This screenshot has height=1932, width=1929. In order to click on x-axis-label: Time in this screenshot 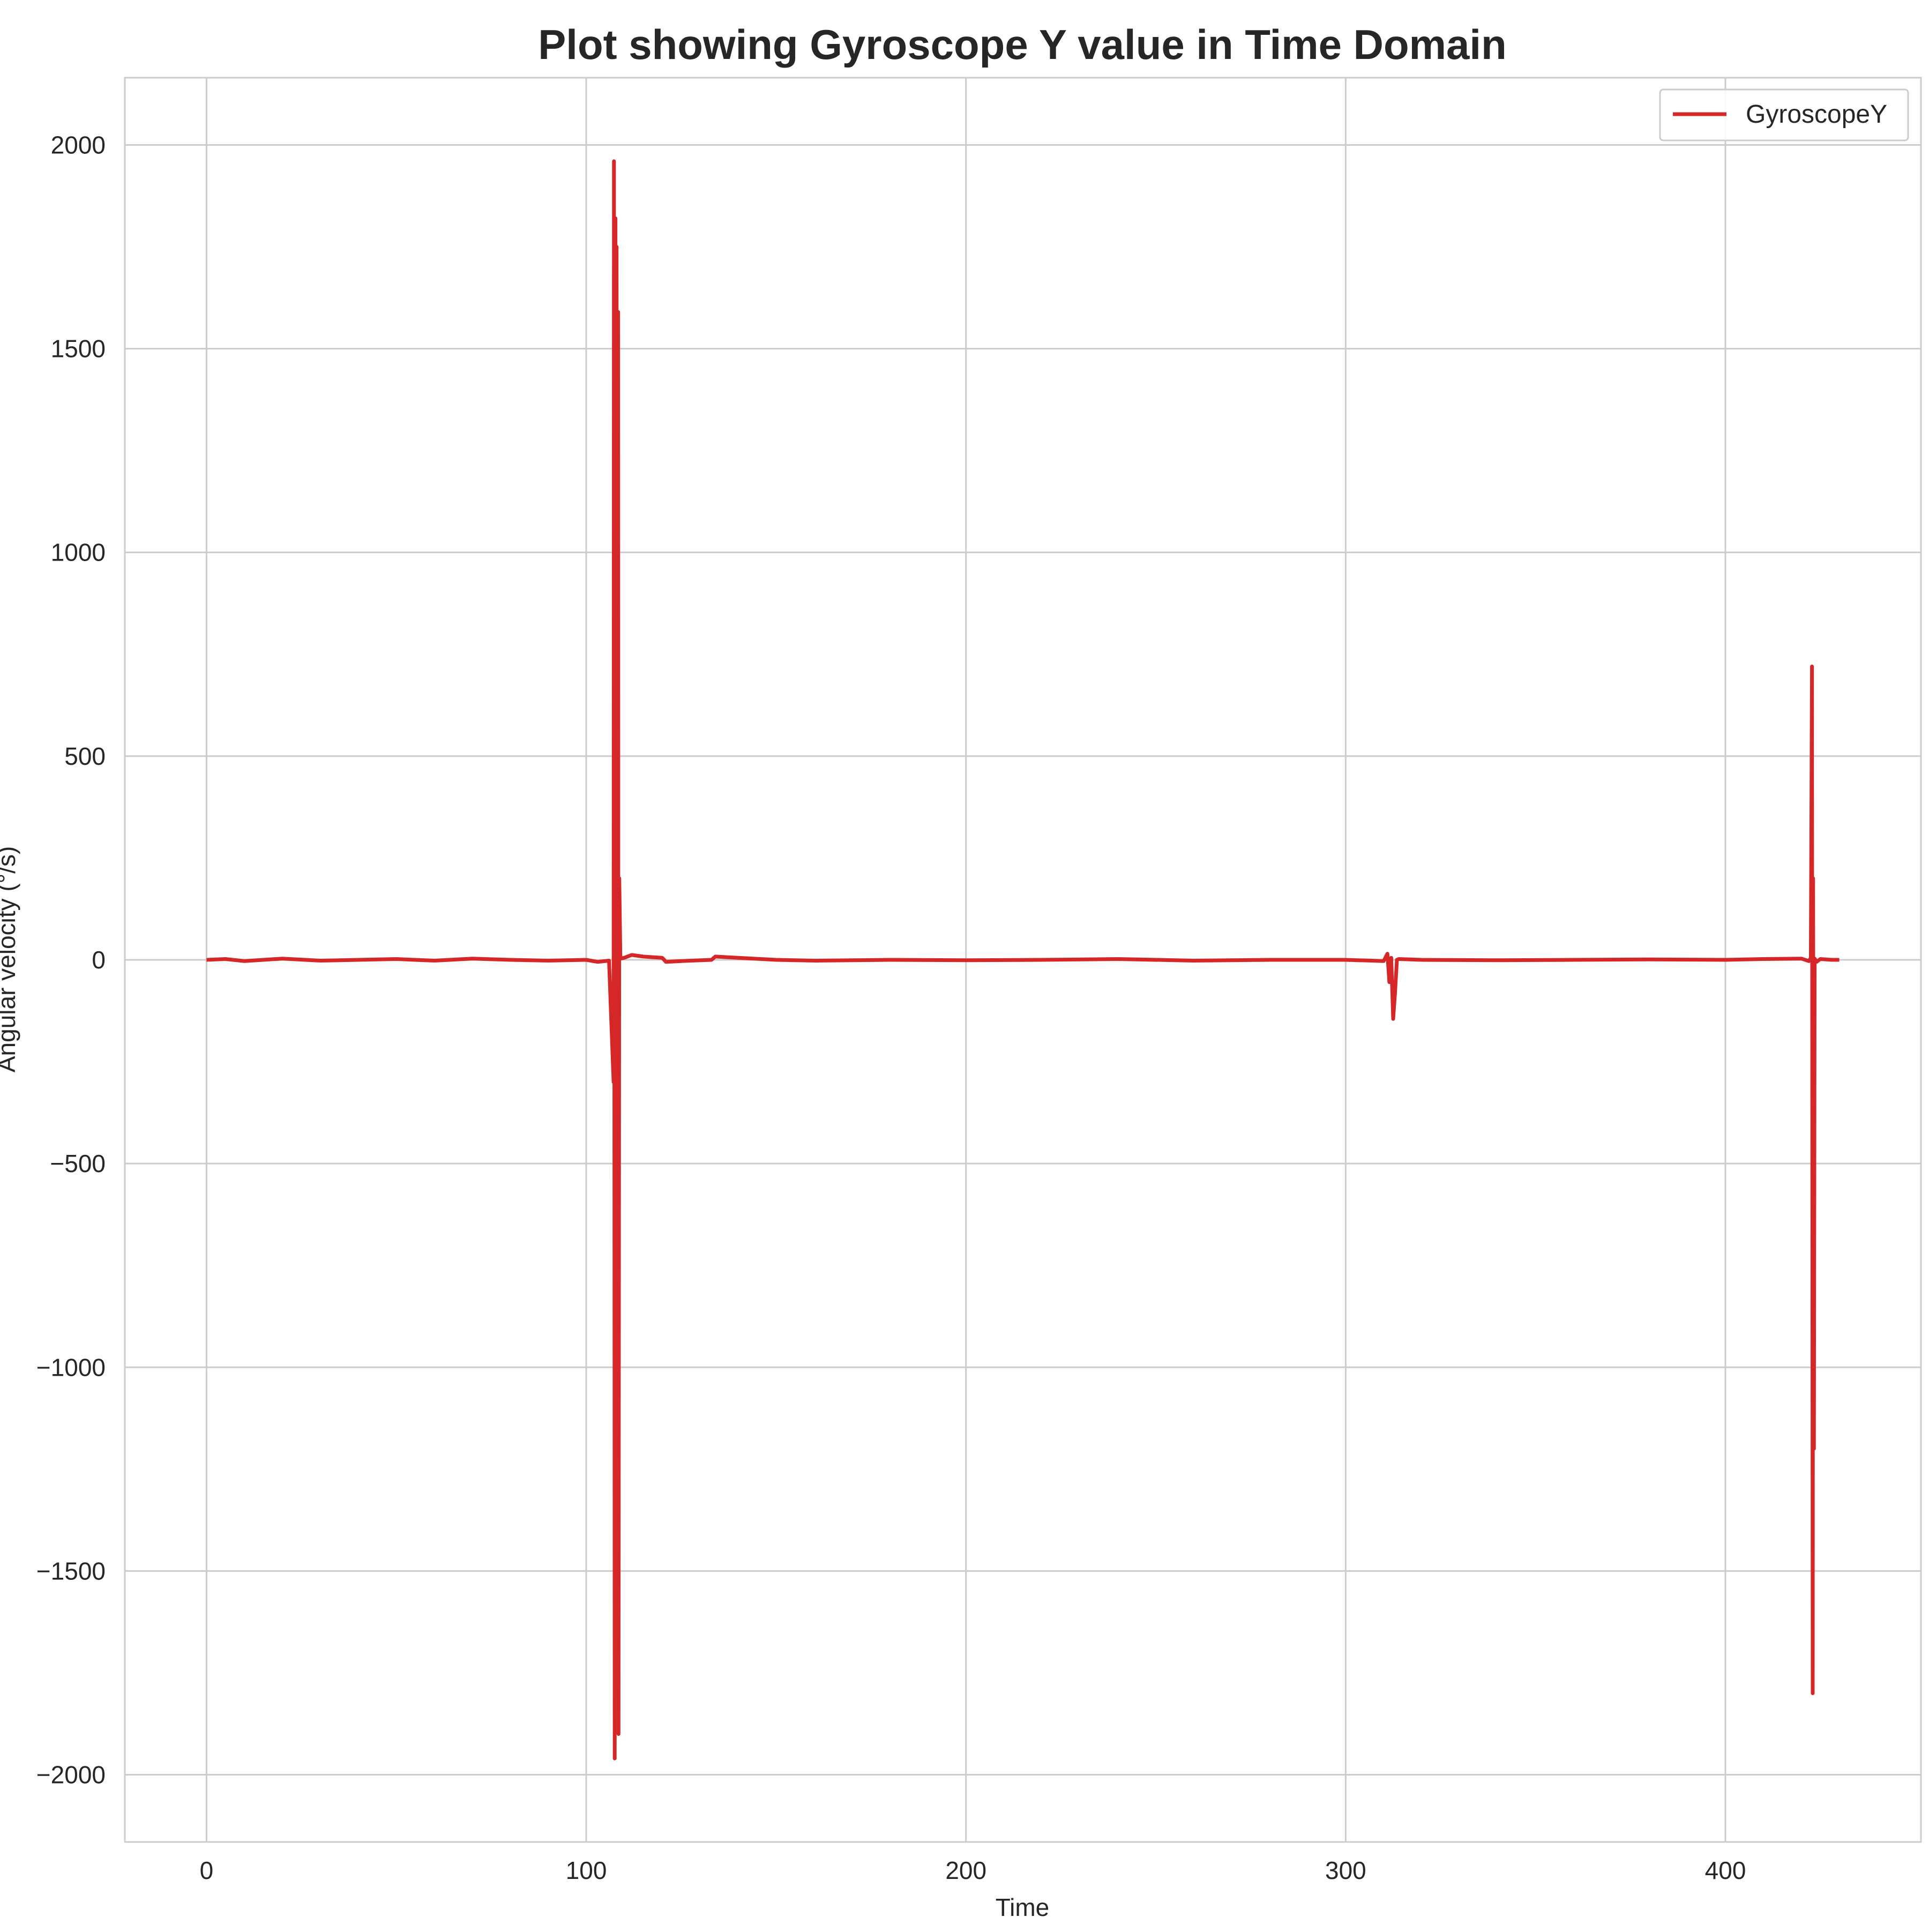, I will do `click(1023, 1907)`.